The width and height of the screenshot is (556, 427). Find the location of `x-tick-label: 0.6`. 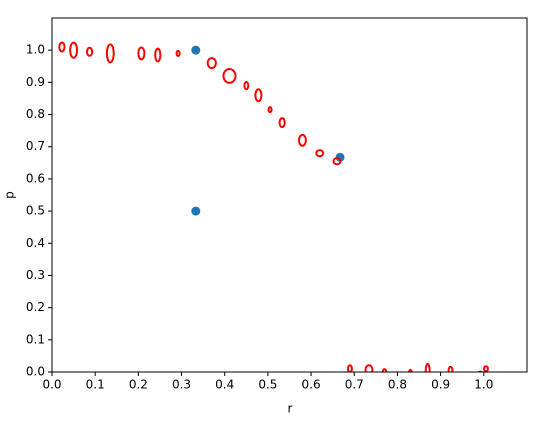

x-tick-label: 0.6 is located at coordinates (311, 385).